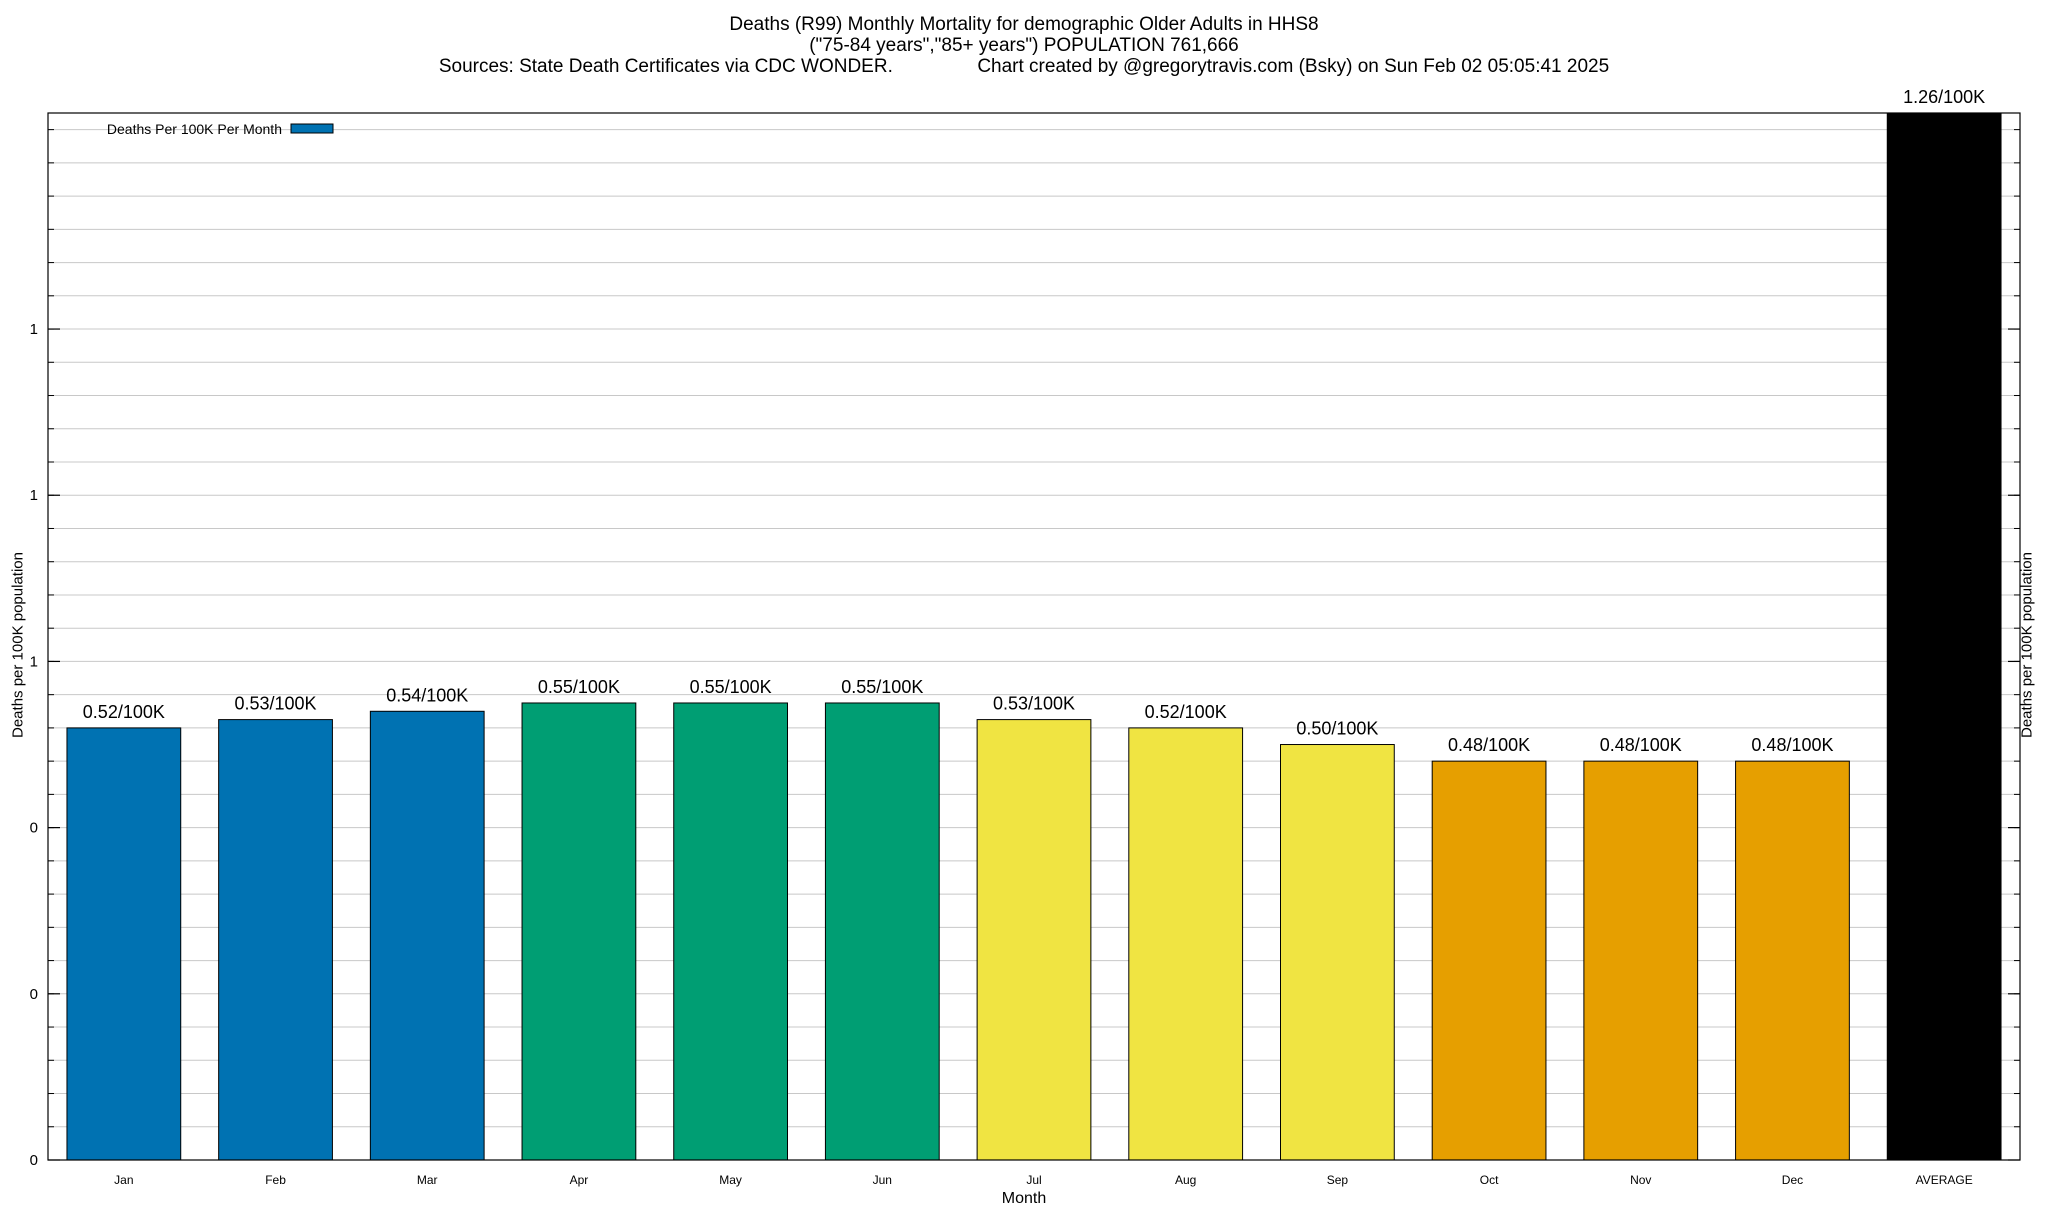 This screenshot has width=2048, height=1208. I want to click on x-tick-label: Mar, so click(427, 1180).